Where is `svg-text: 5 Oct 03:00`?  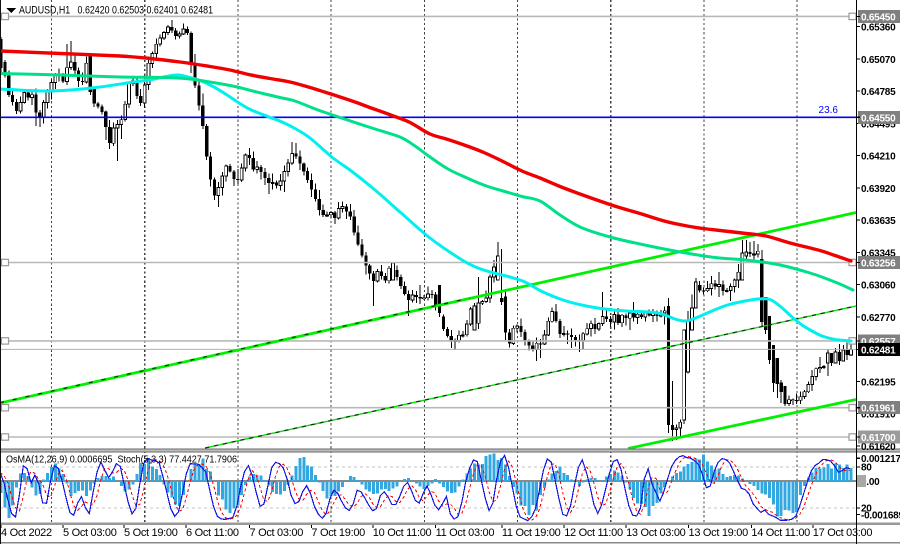 svg-text: 5 Oct 03:00 is located at coordinates (90, 533).